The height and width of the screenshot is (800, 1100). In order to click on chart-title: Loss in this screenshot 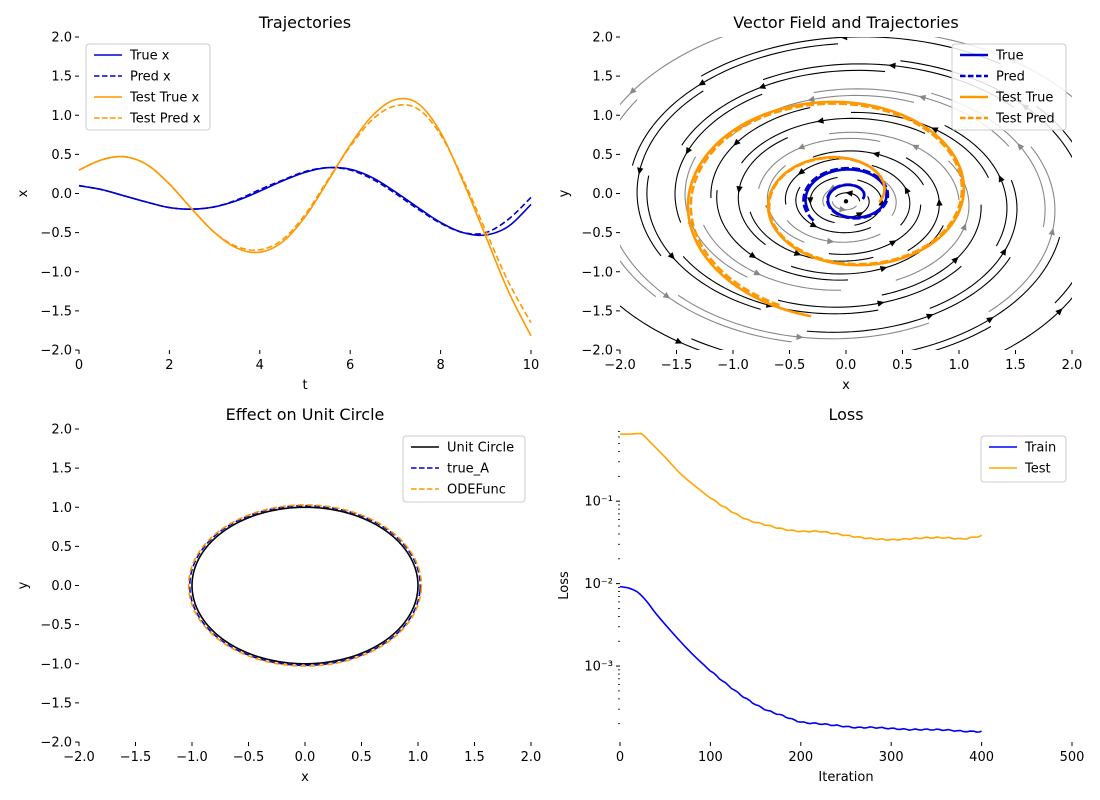, I will do `click(845, 414)`.